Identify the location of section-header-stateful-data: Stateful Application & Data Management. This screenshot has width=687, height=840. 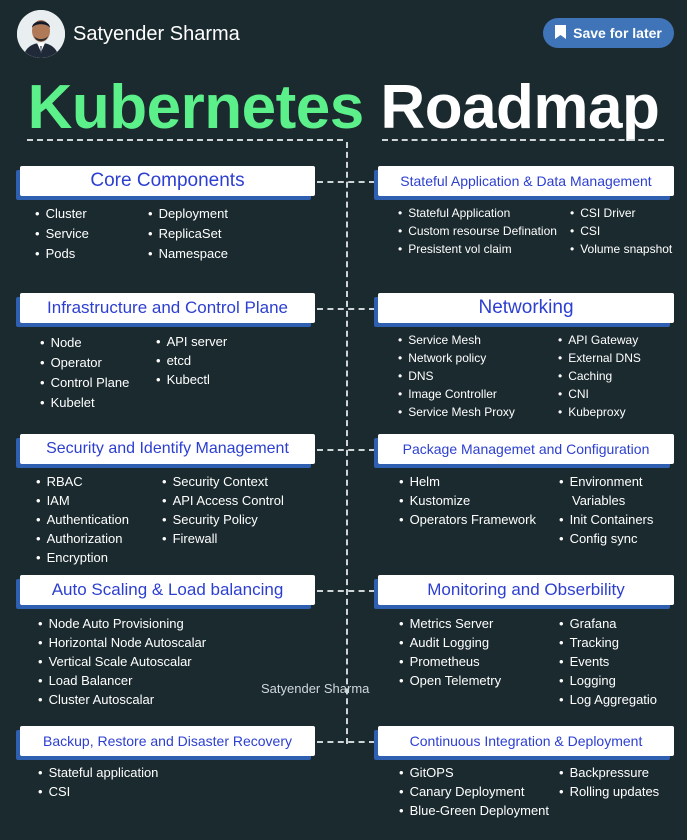
(526, 181).